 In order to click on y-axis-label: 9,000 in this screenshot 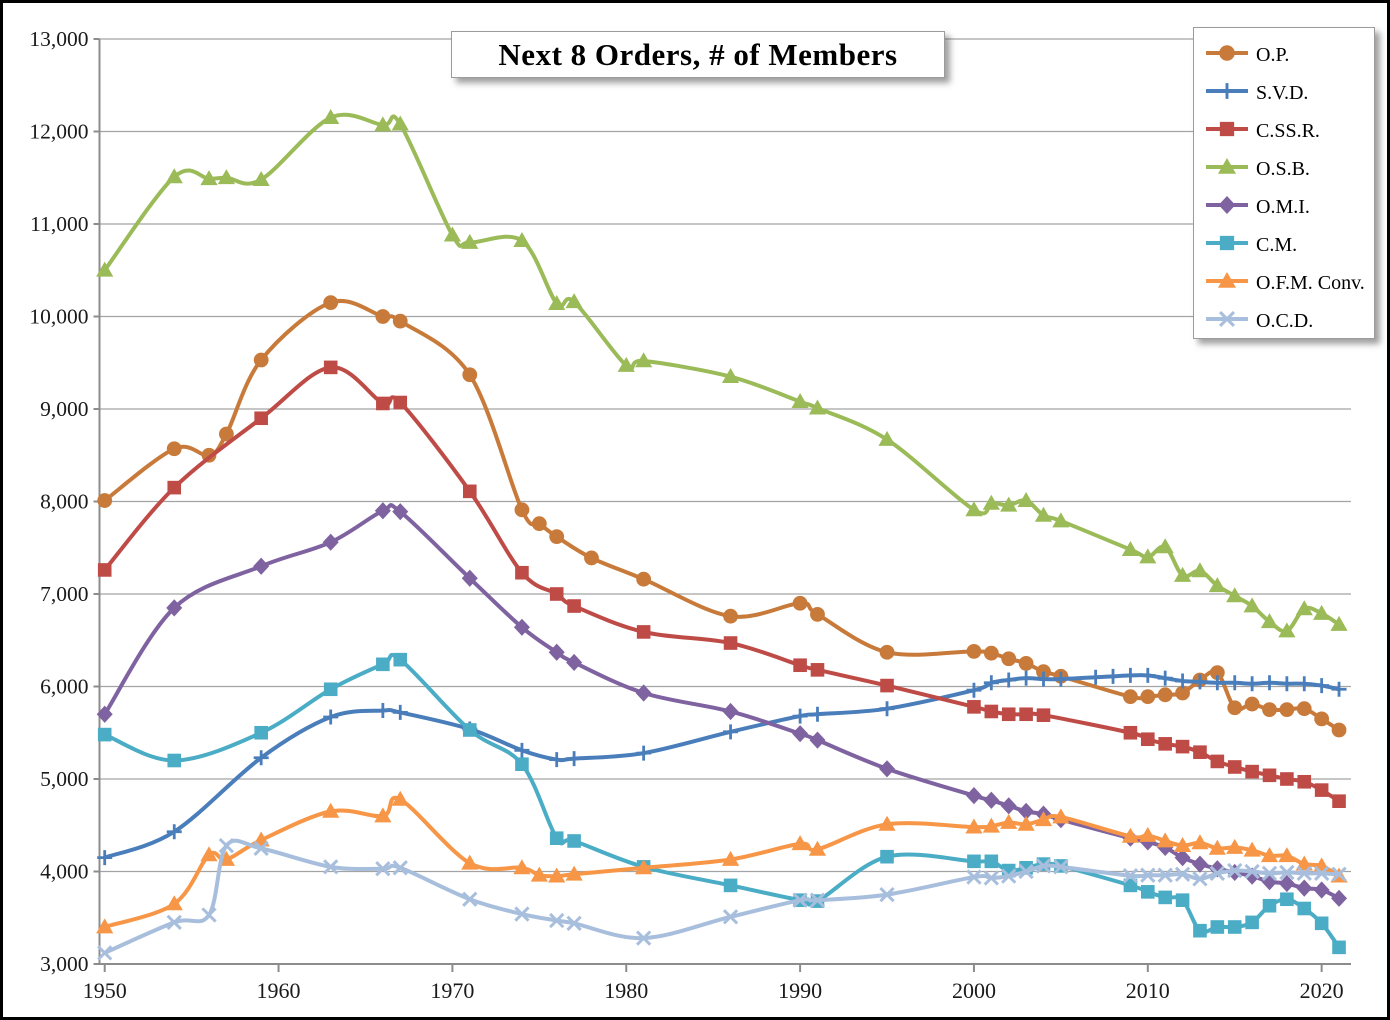, I will do `click(64, 409)`.